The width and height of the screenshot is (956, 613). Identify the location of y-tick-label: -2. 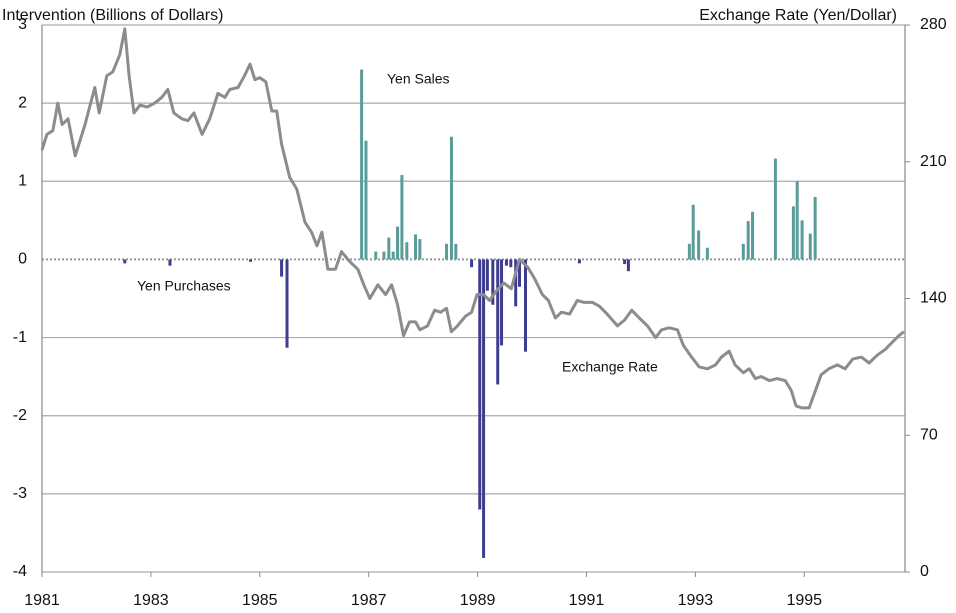
(20, 415).